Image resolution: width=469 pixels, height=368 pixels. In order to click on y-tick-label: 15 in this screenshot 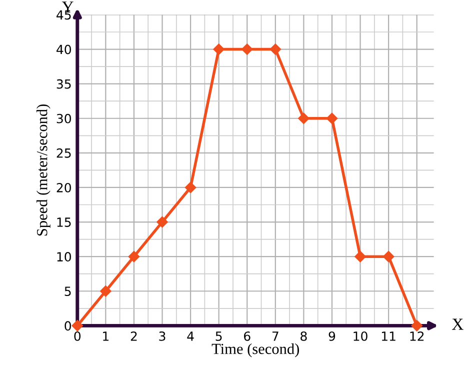, I will do `click(64, 222)`.